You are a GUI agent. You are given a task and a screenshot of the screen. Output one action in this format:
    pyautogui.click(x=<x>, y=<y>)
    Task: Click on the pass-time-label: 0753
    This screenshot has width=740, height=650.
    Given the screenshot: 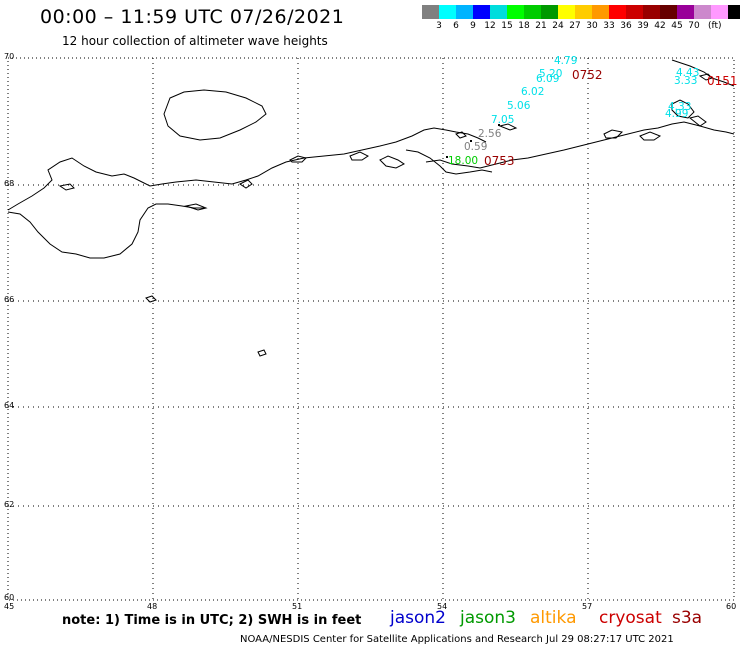 What is the action you would take?
    pyautogui.click(x=499, y=161)
    